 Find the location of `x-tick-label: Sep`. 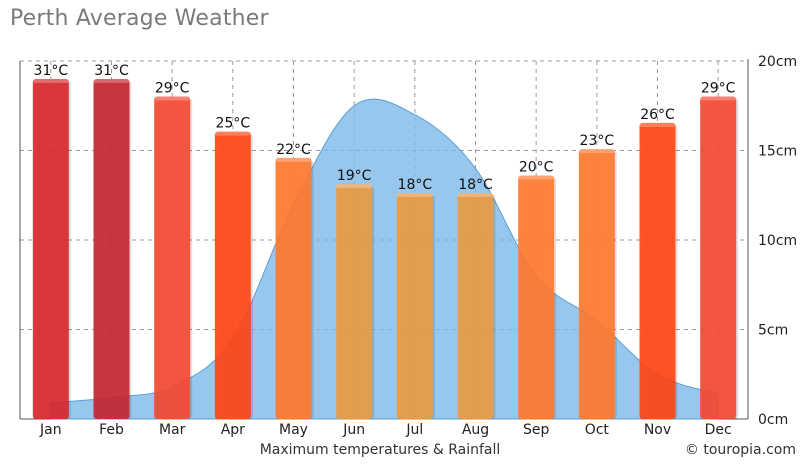

x-tick-label: Sep is located at coordinates (536, 430).